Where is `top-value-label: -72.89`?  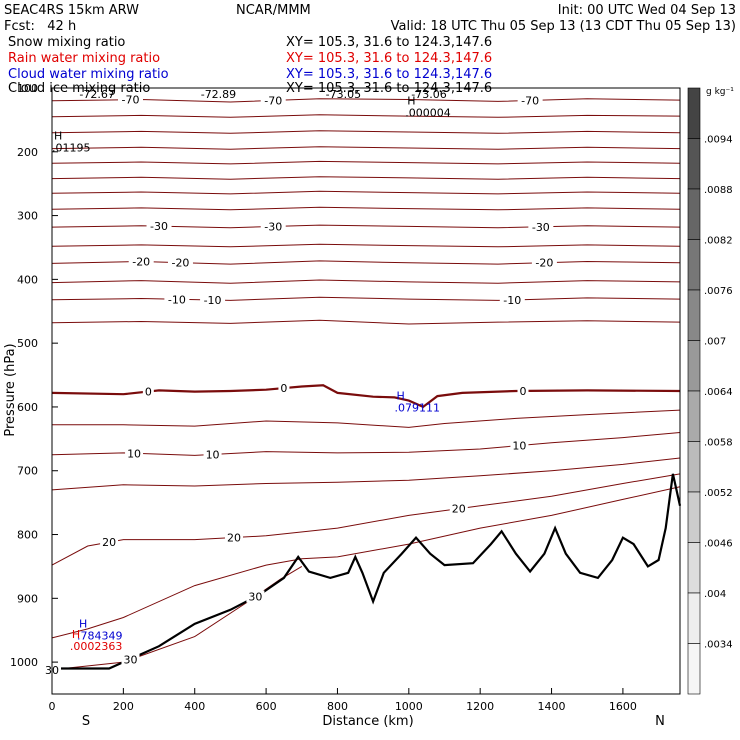 top-value-label: -72.89 is located at coordinates (218, 94).